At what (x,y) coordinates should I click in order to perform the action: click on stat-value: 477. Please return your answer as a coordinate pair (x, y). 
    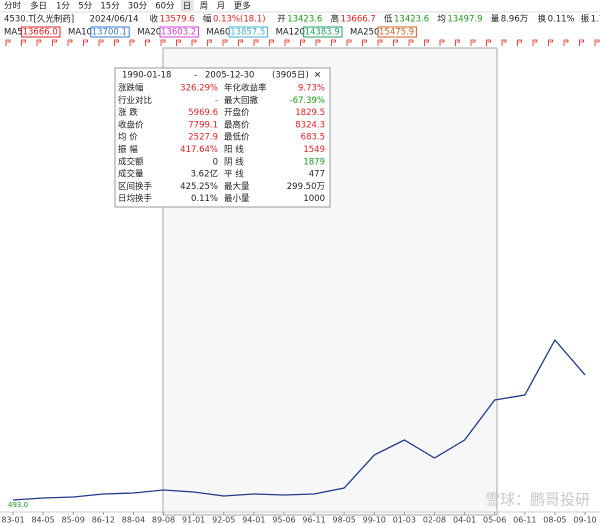
    Looking at the image, I should click on (317, 175).